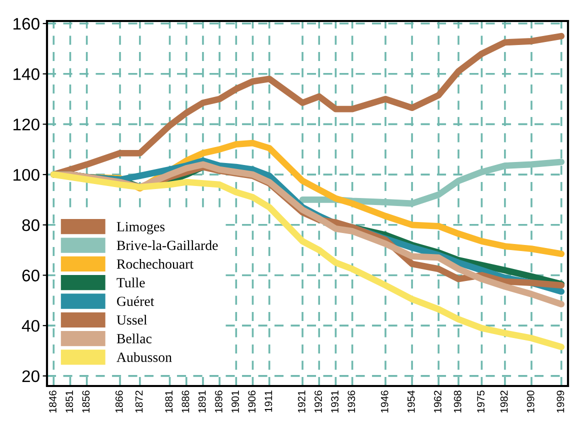 The height and width of the screenshot is (423, 577). Describe the element at coordinates (70, 401) in the screenshot. I see `x-tick-label: 1851` at that location.